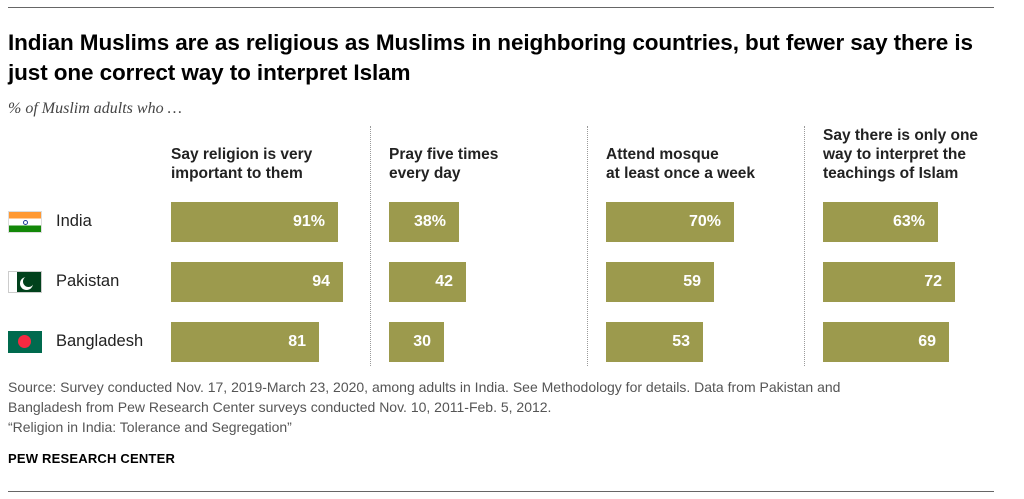 The image size is (1024, 499). Describe the element at coordinates (443, 164) in the screenshot. I see `column-header: Pray five times every day` at that location.